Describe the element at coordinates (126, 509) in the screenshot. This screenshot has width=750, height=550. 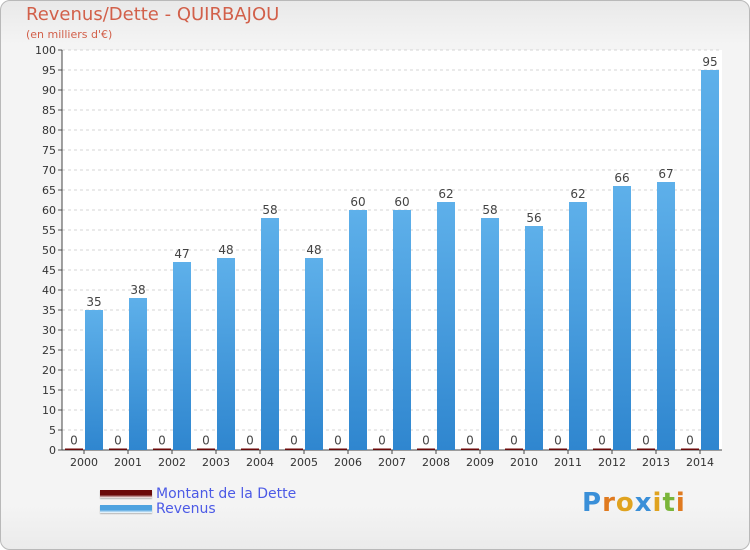
I see `legend-swatch-revenus` at that location.